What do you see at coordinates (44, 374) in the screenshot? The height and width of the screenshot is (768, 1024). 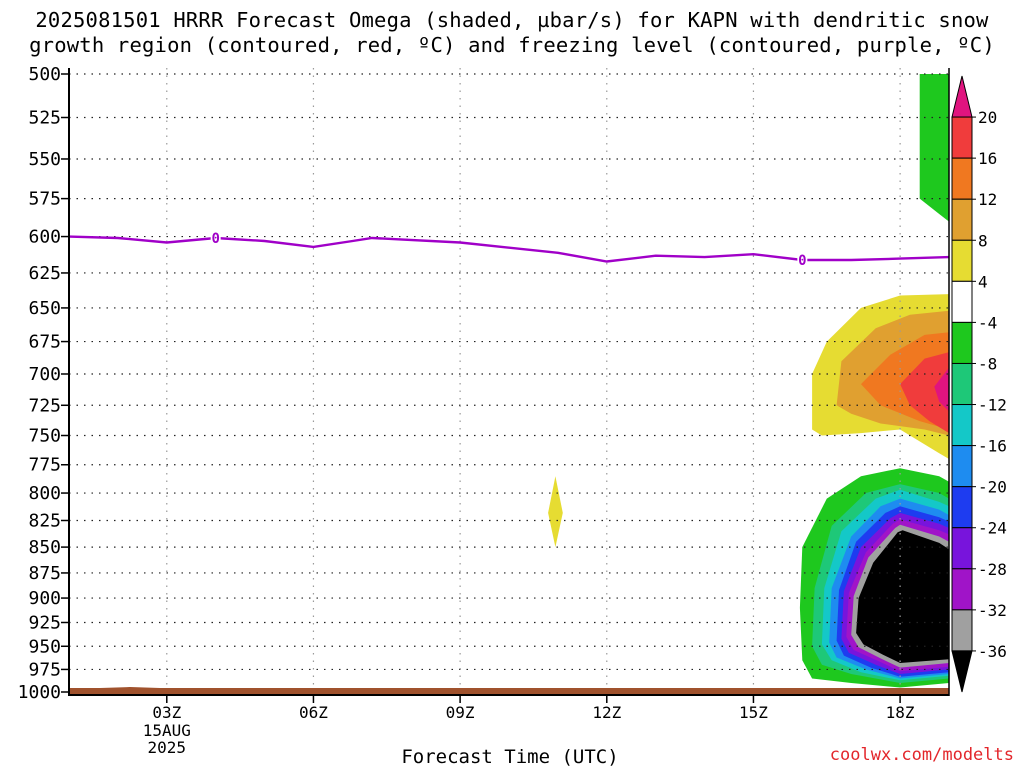 I see `y-tick-label-700: 700` at bounding box center [44, 374].